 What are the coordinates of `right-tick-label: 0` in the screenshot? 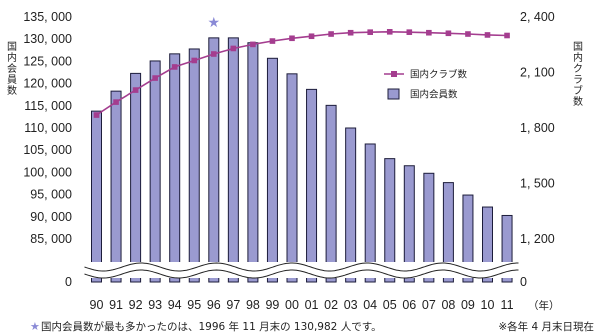 It's located at (523, 282).